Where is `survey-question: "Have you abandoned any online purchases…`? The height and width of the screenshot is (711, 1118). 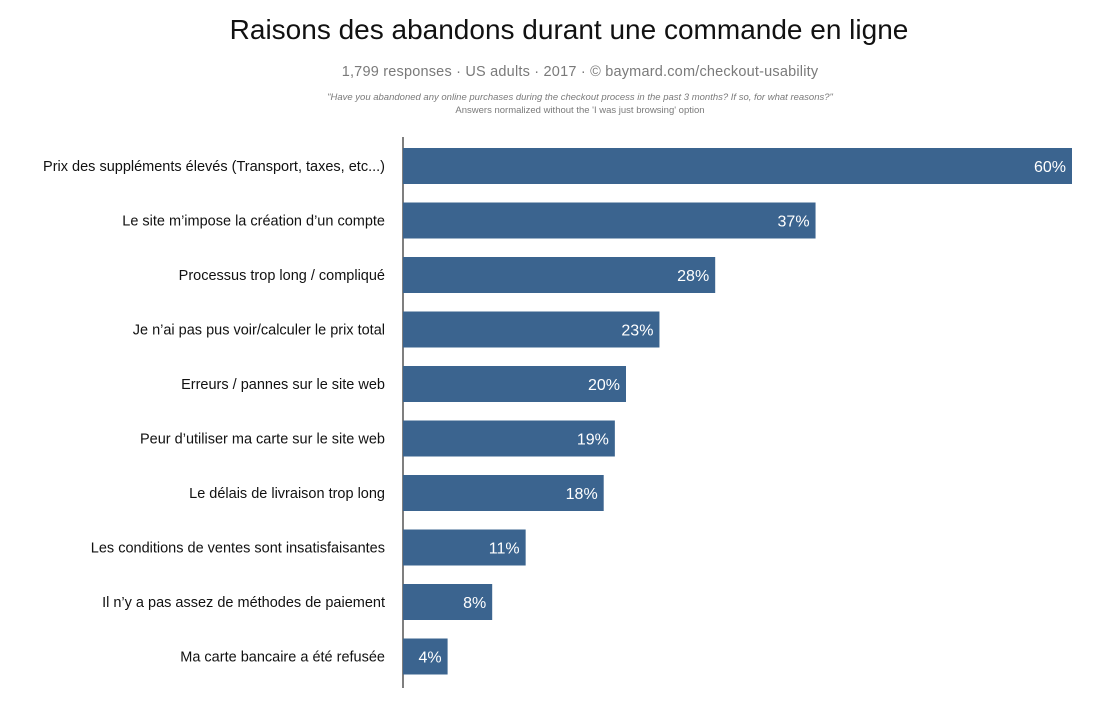 survey-question: "Have you abandoned any online purchases… is located at coordinates (580, 97).